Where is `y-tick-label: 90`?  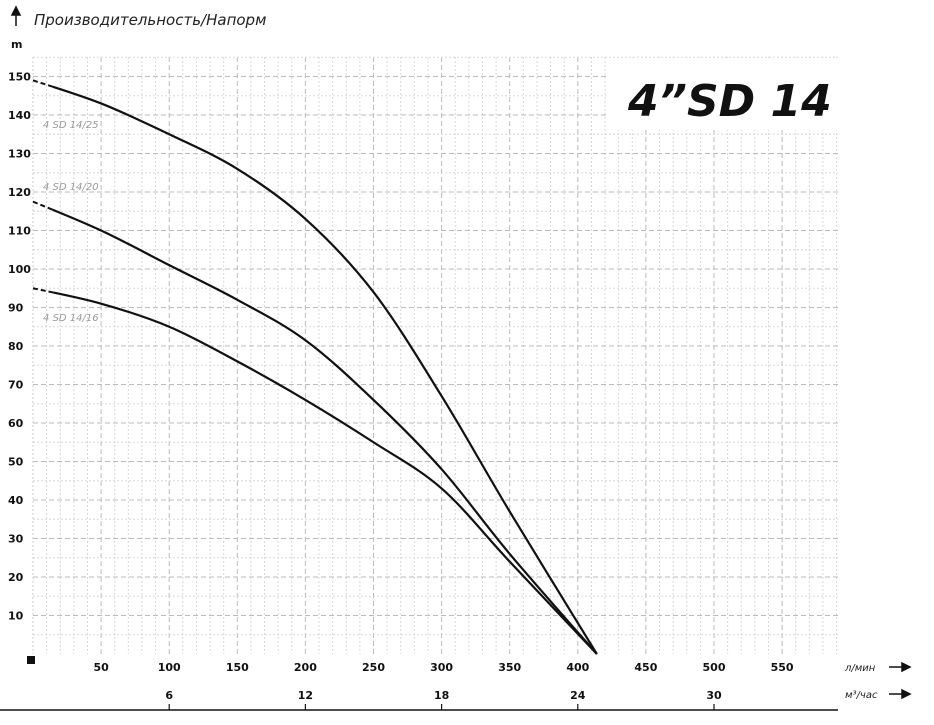 y-tick-label: 90 is located at coordinates (16, 308).